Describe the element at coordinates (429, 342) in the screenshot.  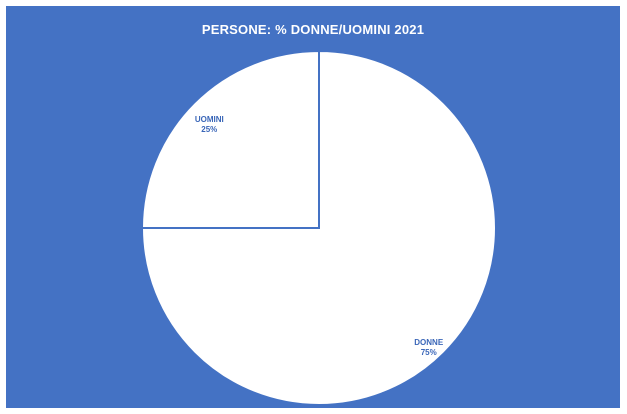
I see `slice-label-donne: DONNE` at that location.